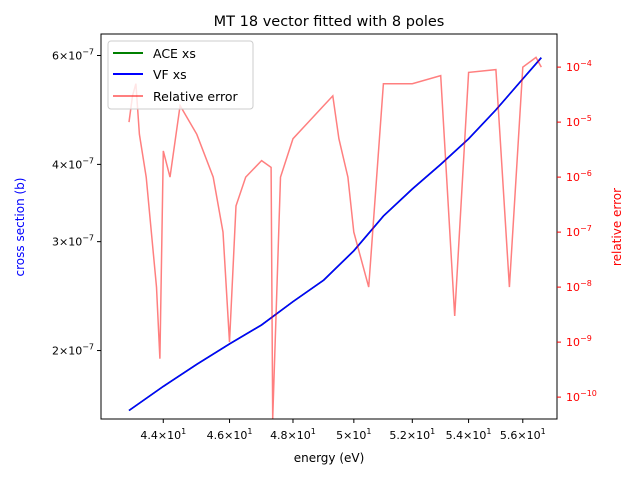  I want to click on right-tick-label-5: 10⁻⁵, so click(579, 121).